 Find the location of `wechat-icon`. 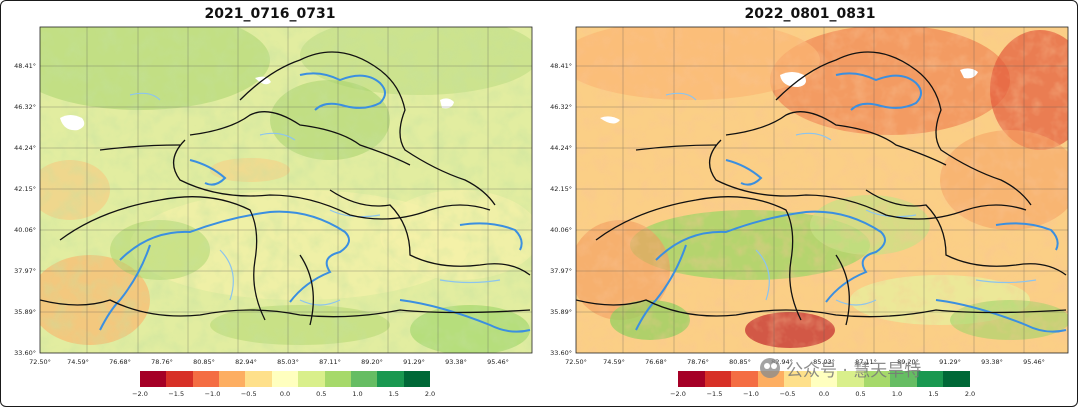

wechat-icon is located at coordinates (770, 368).